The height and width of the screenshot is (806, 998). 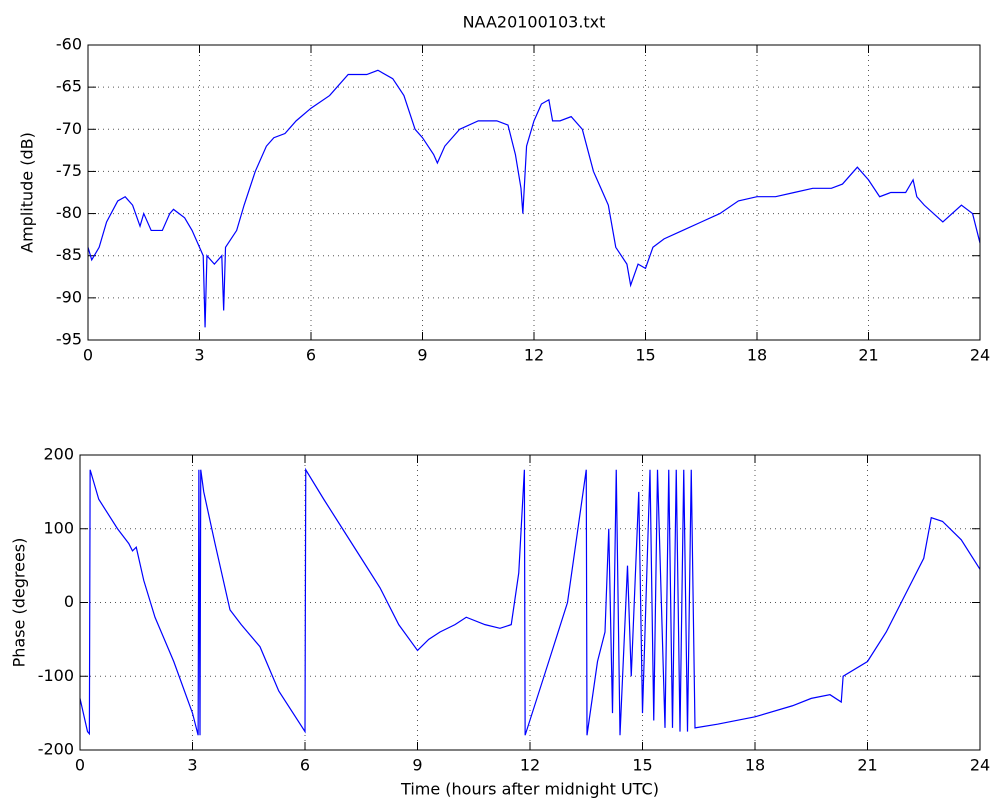 What do you see at coordinates (529, 789) in the screenshot?
I see `x-axis-label: Time (hours after midnight UTC)` at bounding box center [529, 789].